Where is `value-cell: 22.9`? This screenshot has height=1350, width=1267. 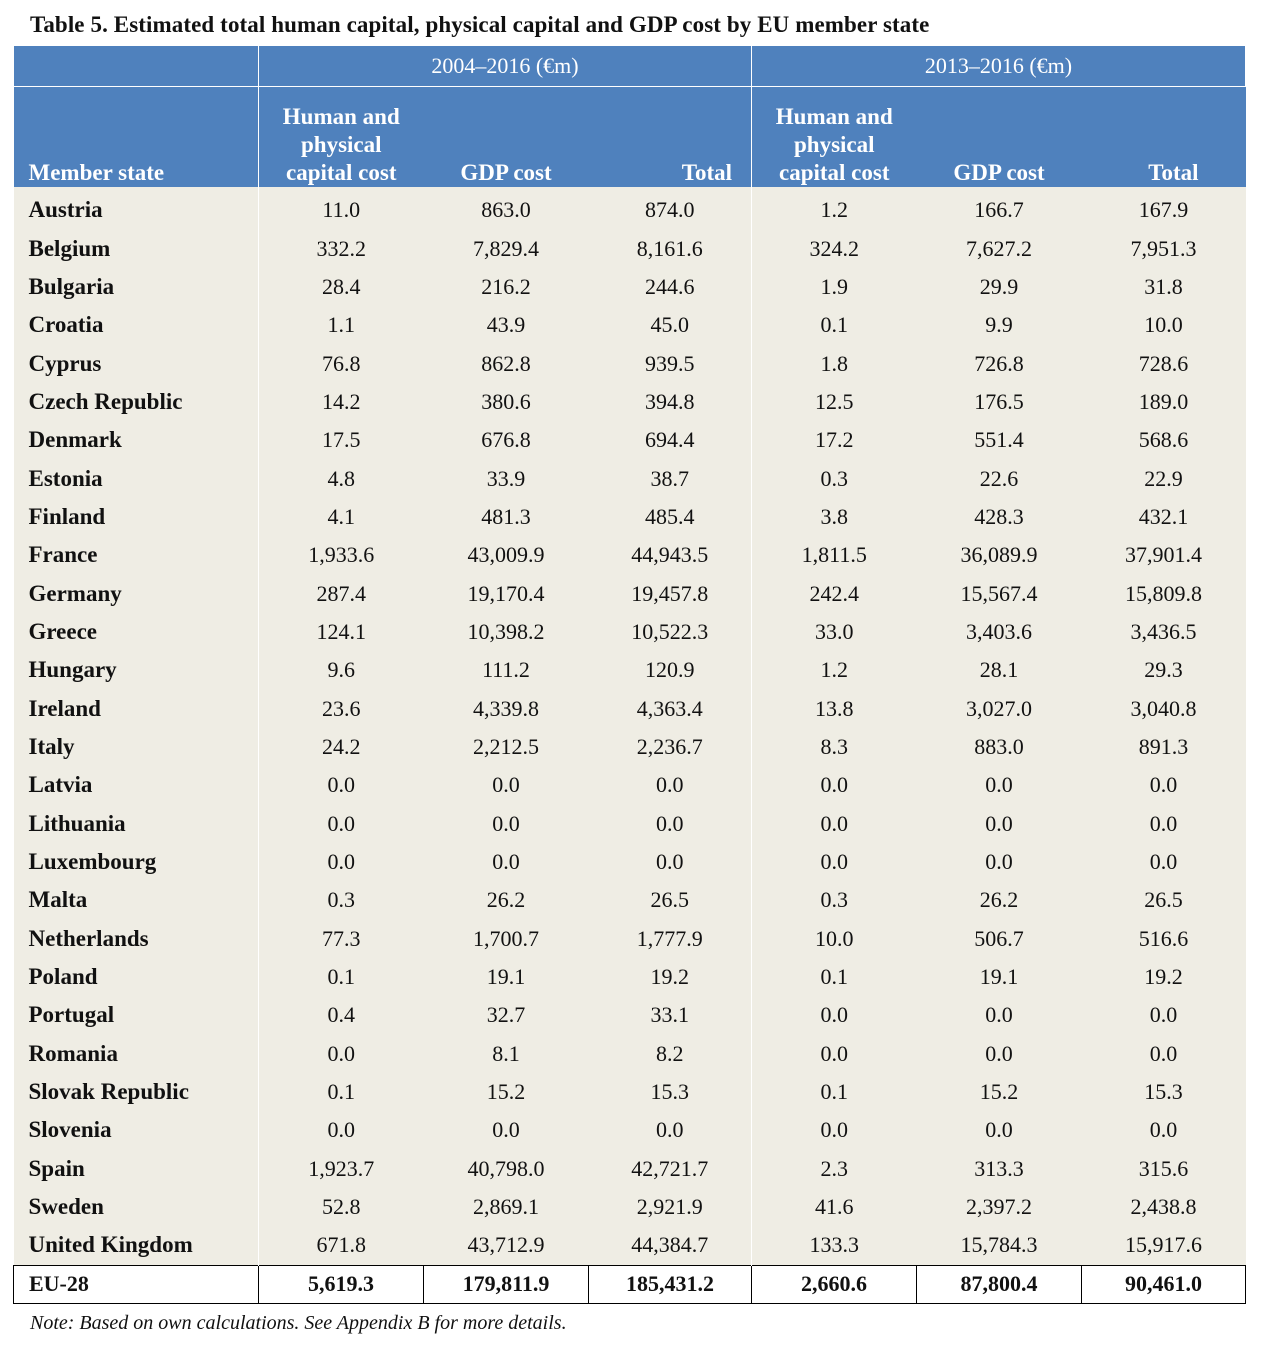
value-cell: 22.9 is located at coordinates (1163, 478).